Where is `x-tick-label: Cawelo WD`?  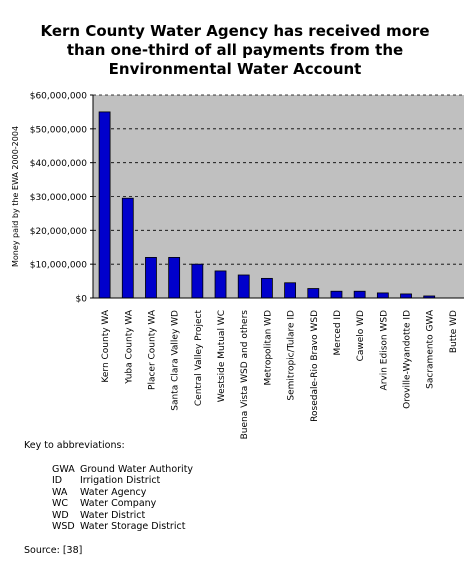
x-tick-label: Cawelo WD is located at coordinates (361, 335).